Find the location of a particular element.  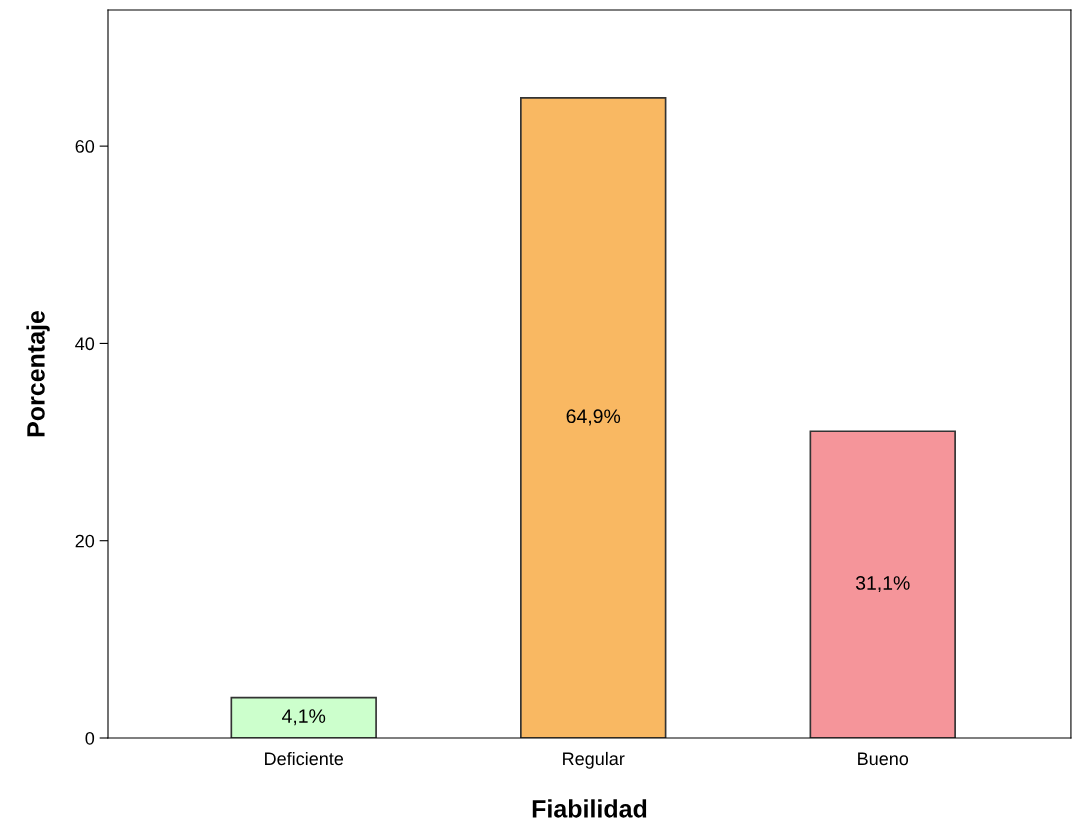

data-label: 64,9% is located at coordinates (593, 417).